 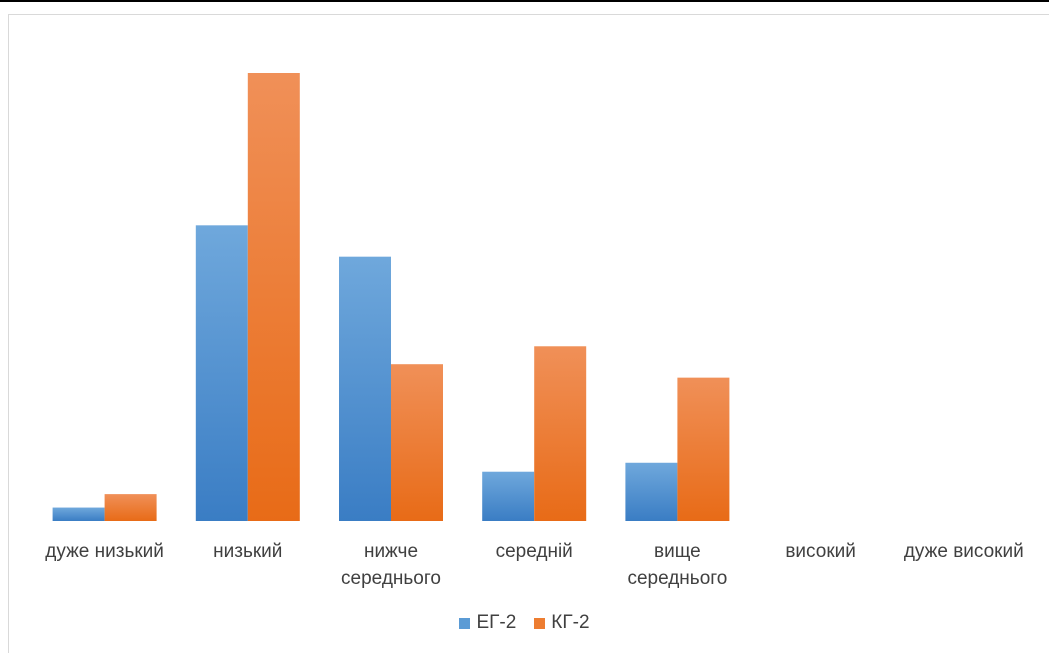 What do you see at coordinates (820, 551) in the screenshot?
I see `x-tick-label: високий` at bounding box center [820, 551].